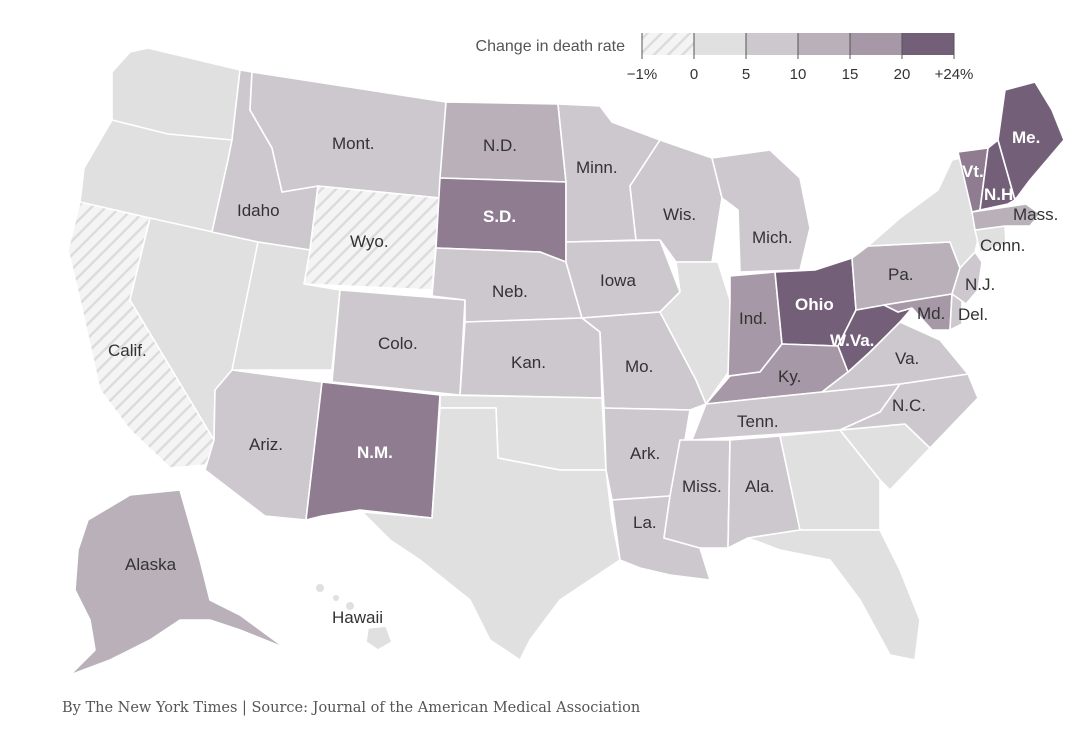  Describe the element at coordinates (398, 343) in the screenshot. I see `label-colorado: Colo.` at that location.